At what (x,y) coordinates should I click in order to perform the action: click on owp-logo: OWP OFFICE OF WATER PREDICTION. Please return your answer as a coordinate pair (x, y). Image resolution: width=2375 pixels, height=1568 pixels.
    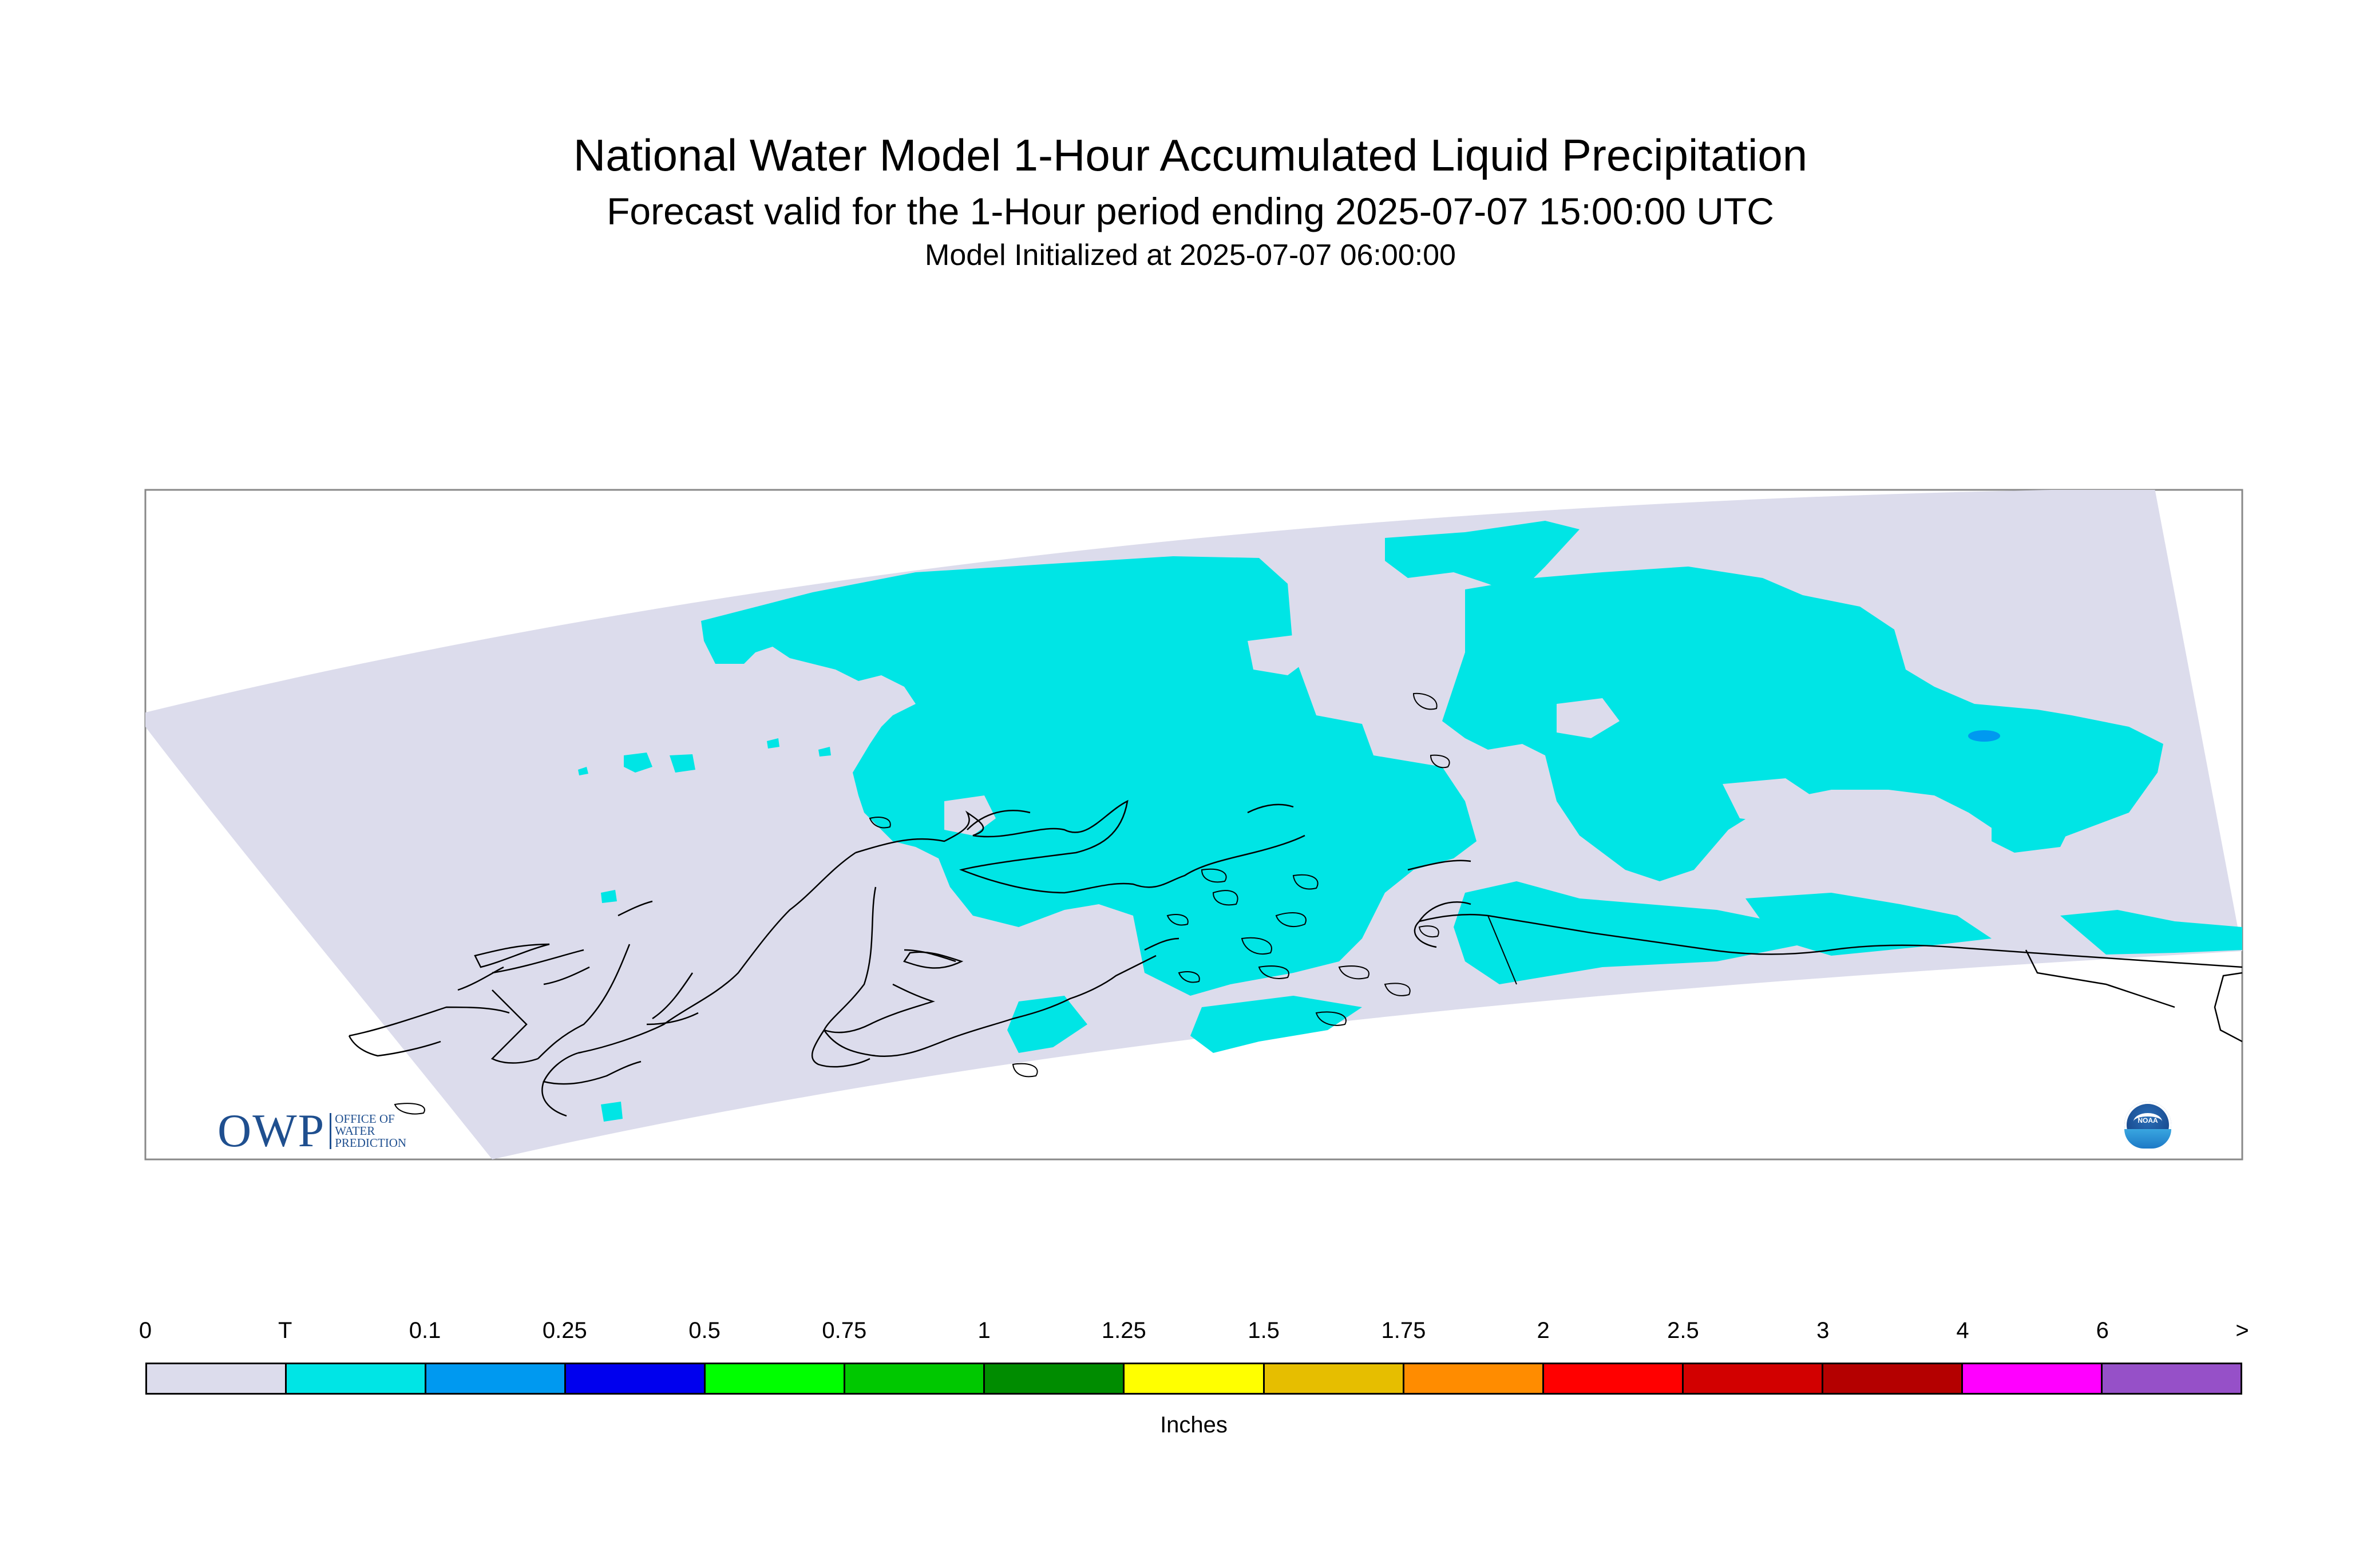
    Looking at the image, I should click on (311, 1130).